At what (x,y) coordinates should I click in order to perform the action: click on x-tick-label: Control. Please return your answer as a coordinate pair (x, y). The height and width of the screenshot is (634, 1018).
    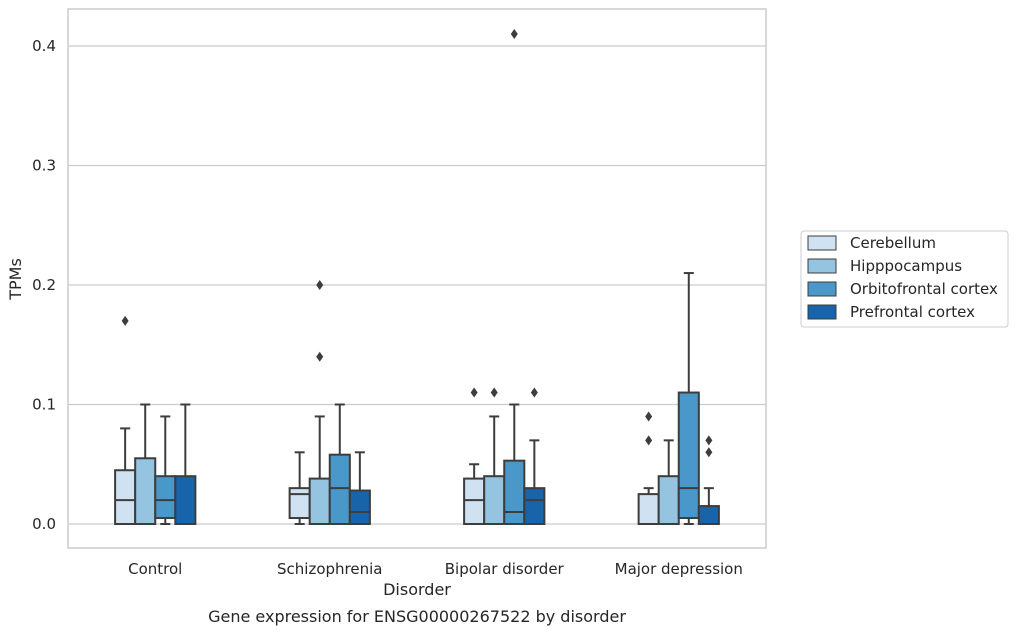
    Looking at the image, I should click on (155, 569).